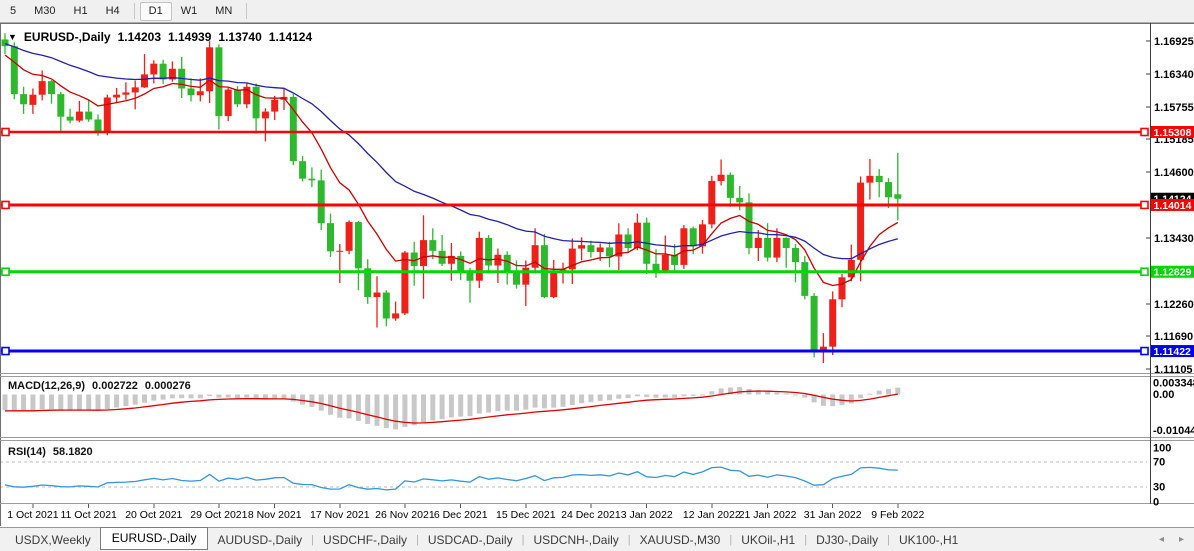 This screenshot has height=551, width=1194. Describe the element at coordinates (88, 515) in the screenshot. I see `date-tick-label: 11 Oct 2021` at that location.